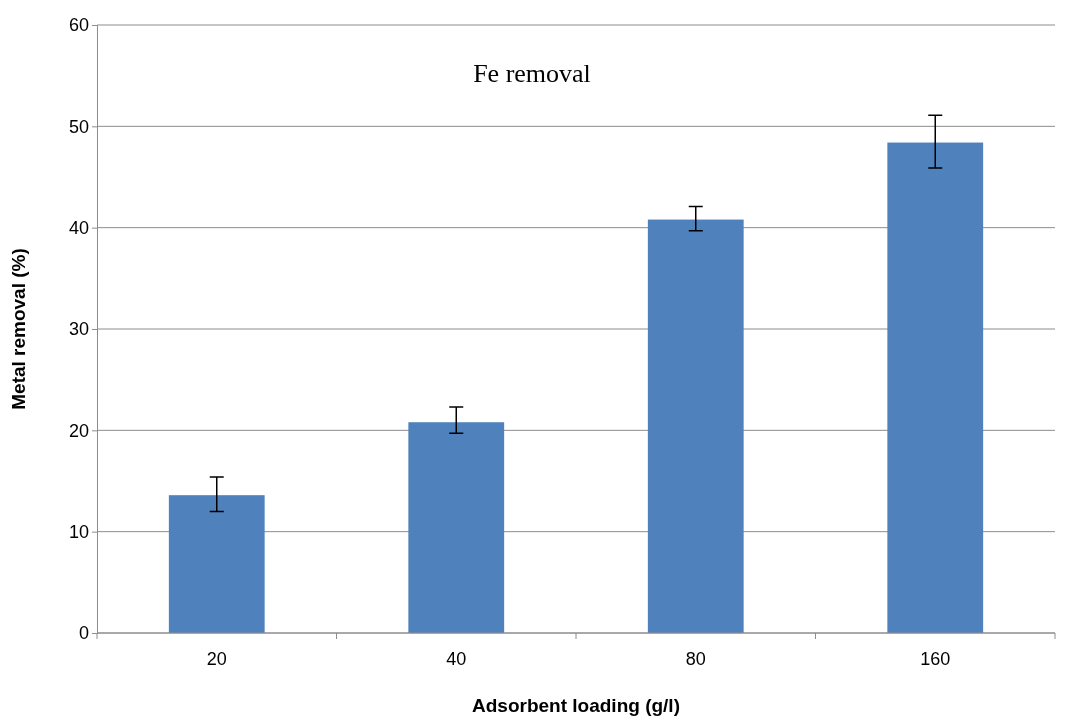 Image resolution: width=1070 pixels, height=722 pixels. I want to click on y-axis-title: Metal removal (%), so click(18, 329).